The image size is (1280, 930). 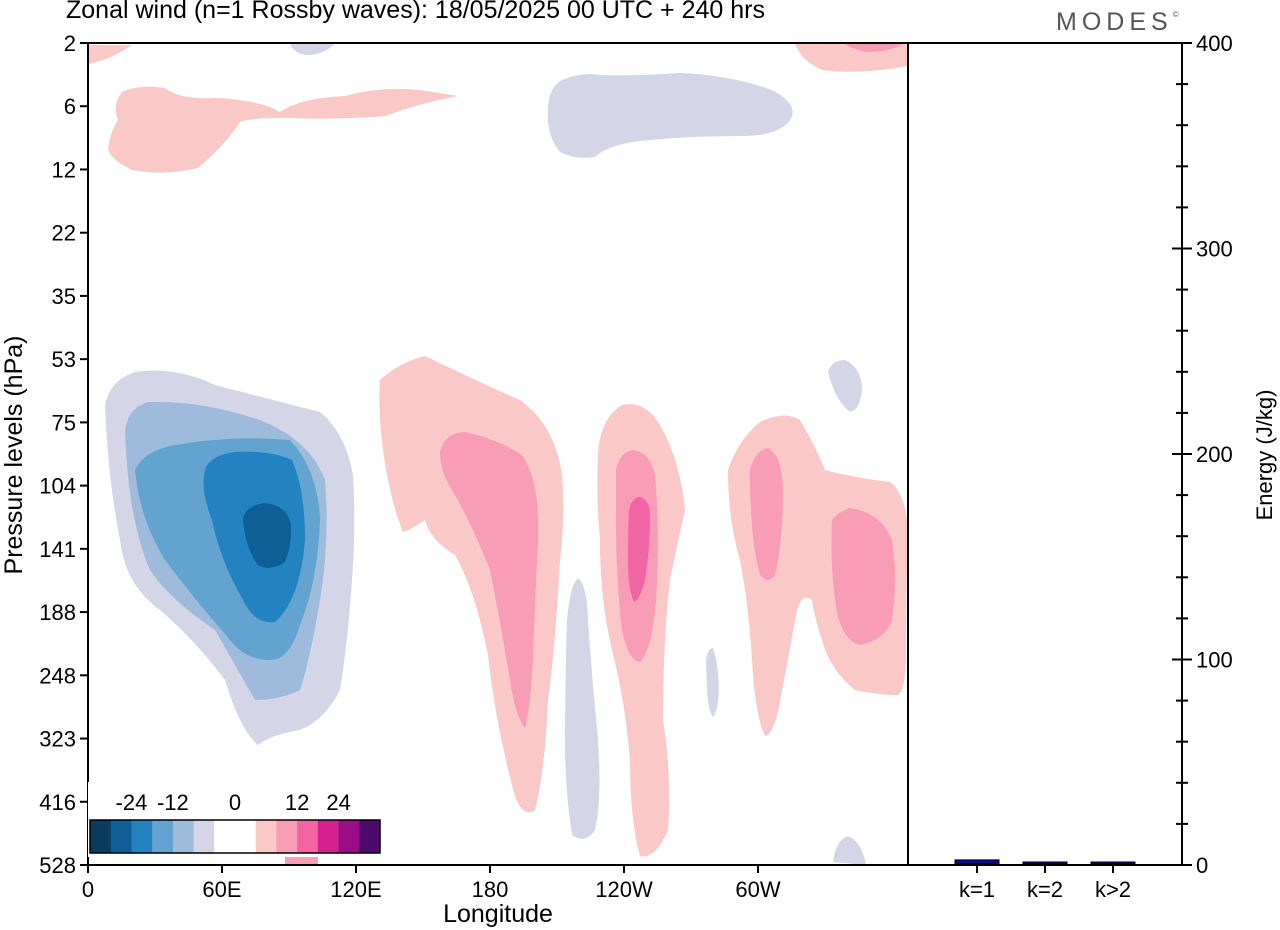 What do you see at coordinates (110, 54) in the screenshot?
I see `contour-positive-top-left` at bounding box center [110, 54].